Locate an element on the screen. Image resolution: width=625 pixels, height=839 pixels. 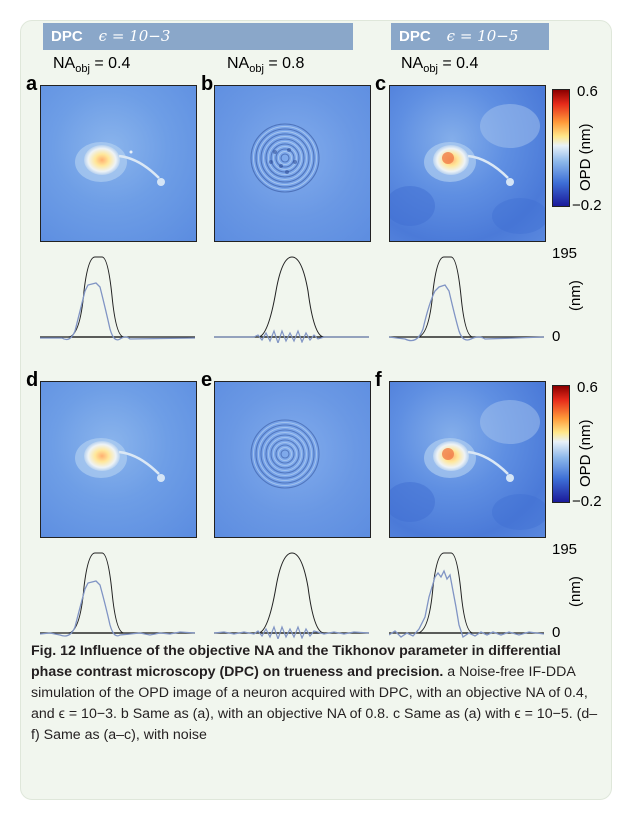
opd-image-b is located at coordinates (292, 163).